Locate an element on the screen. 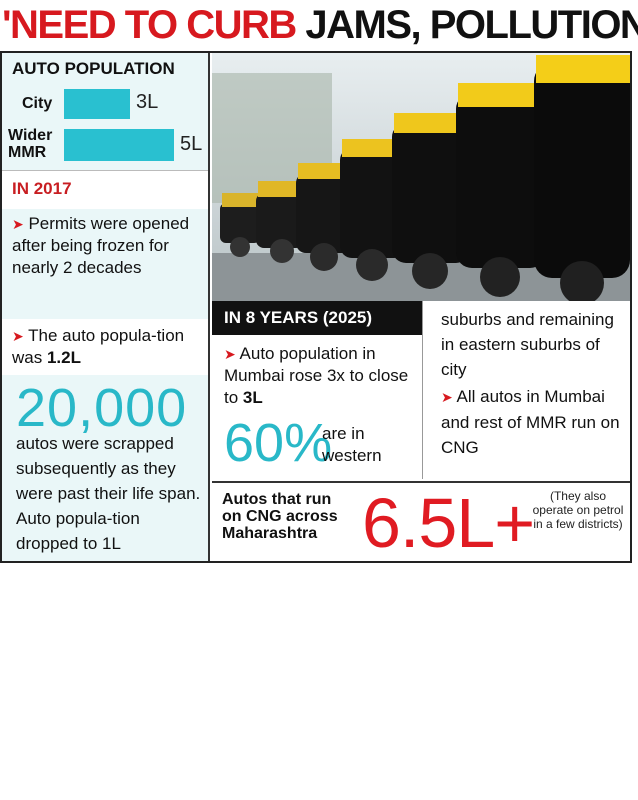 This screenshot has height=800, width=638. sixty-percent-text: are in western is located at coordinates (352, 444).